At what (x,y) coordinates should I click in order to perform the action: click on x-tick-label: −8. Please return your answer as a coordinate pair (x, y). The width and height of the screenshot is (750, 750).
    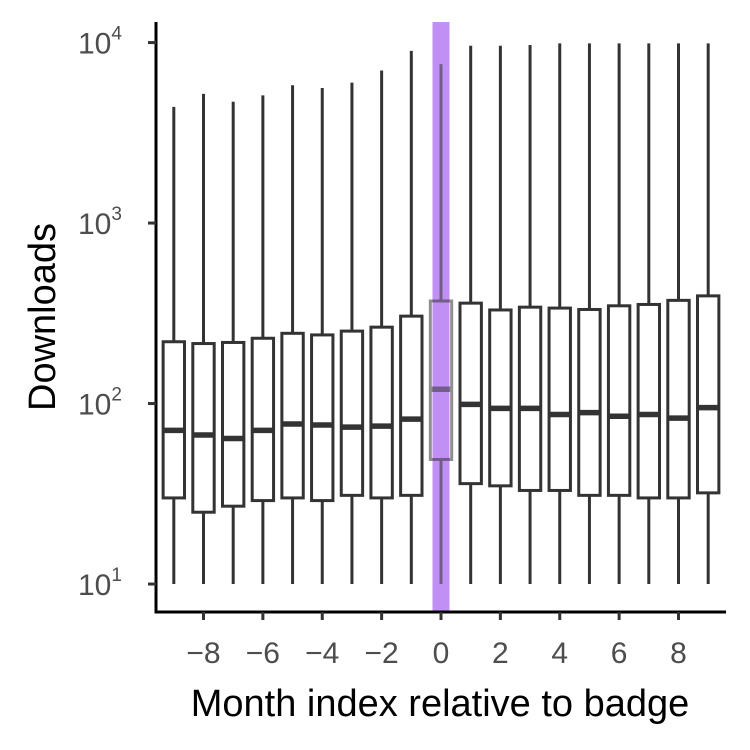
    Looking at the image, I should click on (203, 653).